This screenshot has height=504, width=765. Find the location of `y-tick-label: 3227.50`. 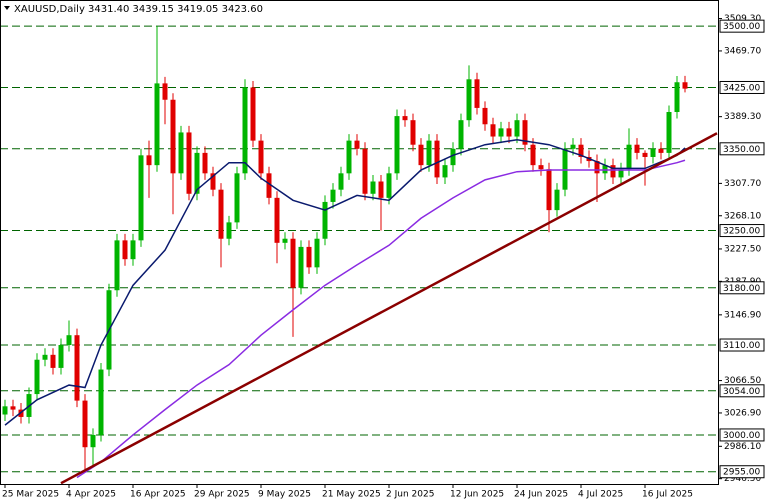

y-tick-label: 3227.50 is located at coordinates (742, 249).